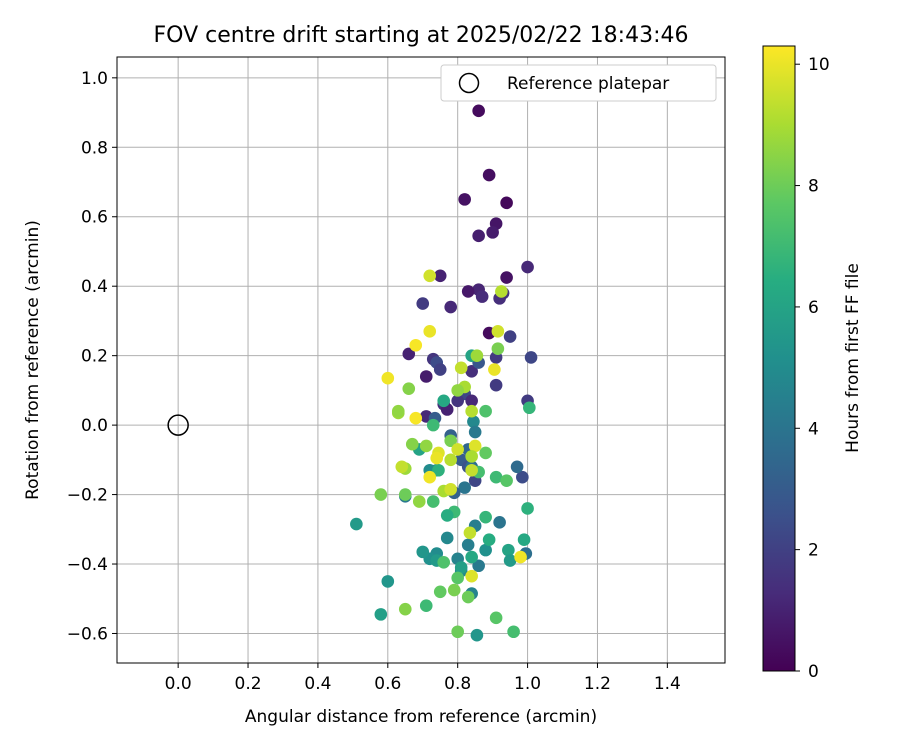 Image resolution: width=900 pixels, height=750 pixels. Describe the element at coordinates (527, 684) in the screenshot. I see `x-tick-label: 1.0` at that location.